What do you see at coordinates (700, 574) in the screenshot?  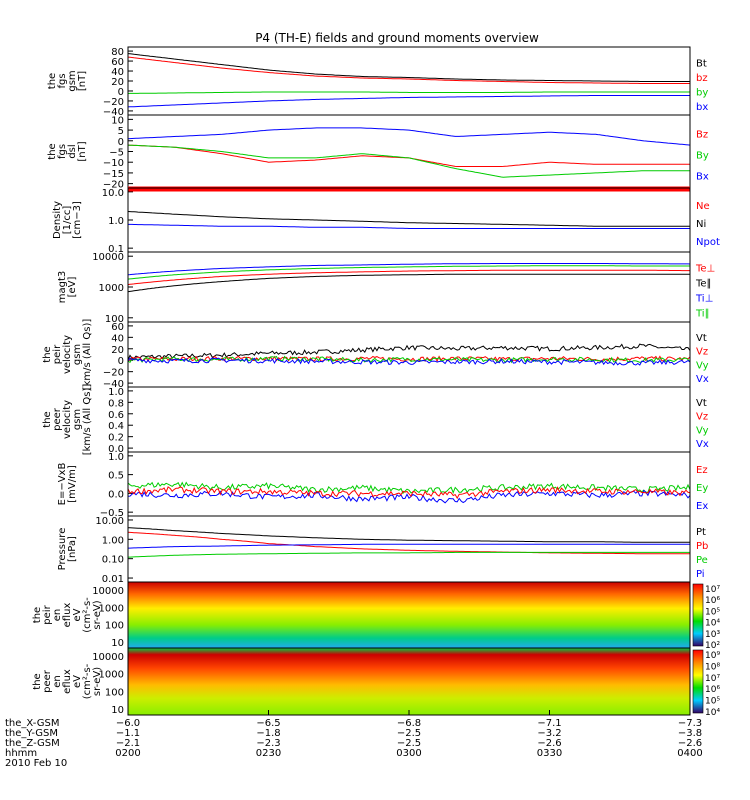 I see `legend-entry: Pi` at bounding box center [700, 574].